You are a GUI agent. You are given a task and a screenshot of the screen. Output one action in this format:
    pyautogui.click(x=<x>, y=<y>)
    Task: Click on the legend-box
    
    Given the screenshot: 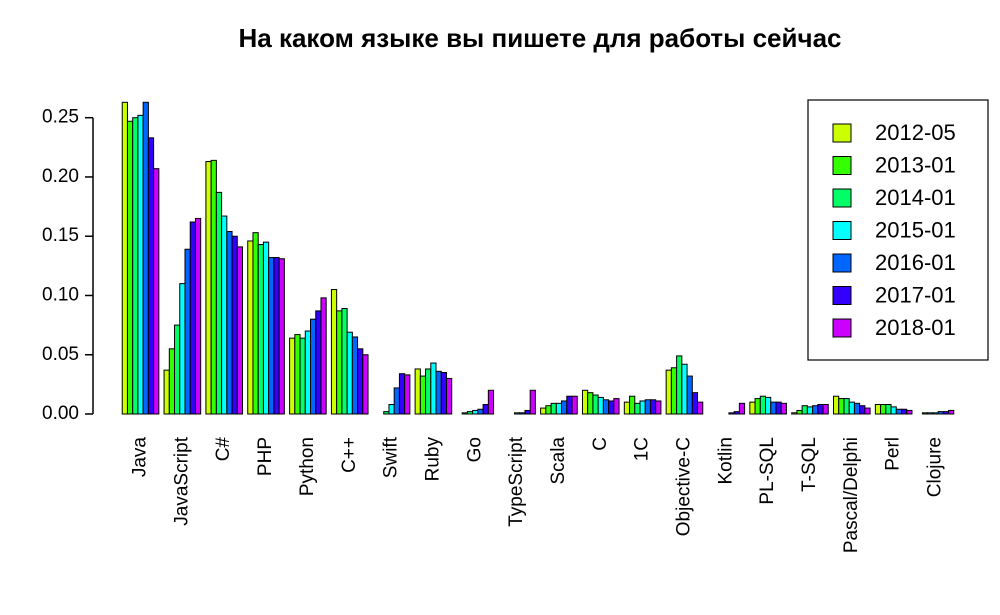 What is the action you would take?
    pyautogui.click(x=898, y=230)
    